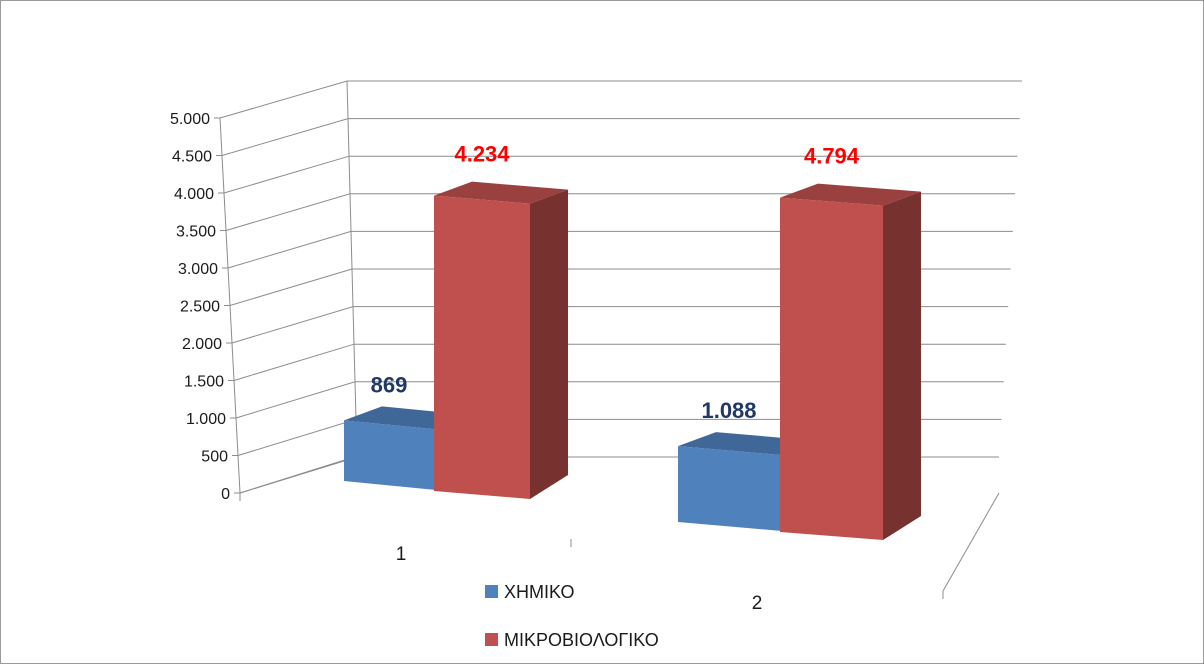 The width and height of the screenshot is (1204, 665). I want to click on legend-label: ΧΗΜΙΚΟ, so click(539, 592).